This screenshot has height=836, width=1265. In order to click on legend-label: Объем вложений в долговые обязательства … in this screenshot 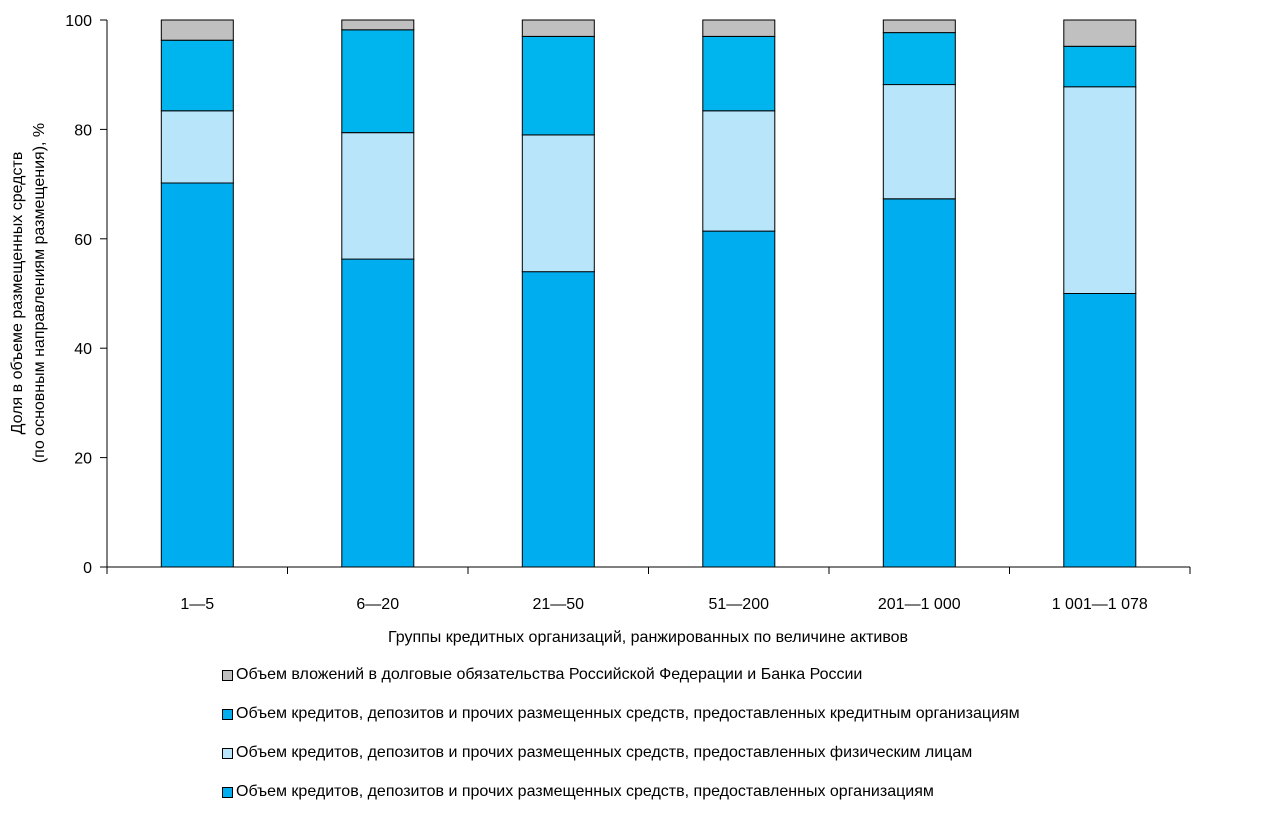, I will do `click(549, 674)`.